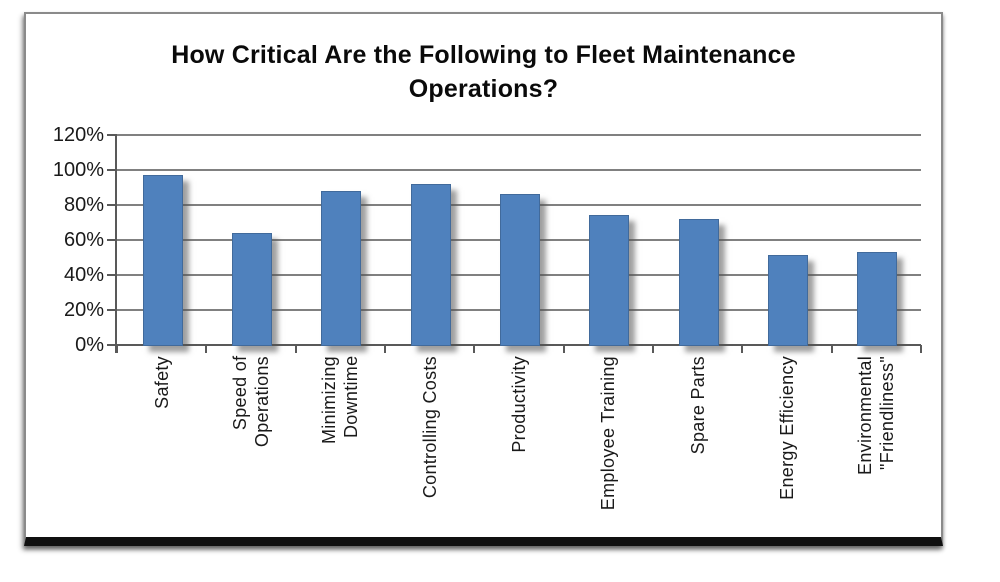  I want to click on y-tick-label: 100%, so click(78, 169).